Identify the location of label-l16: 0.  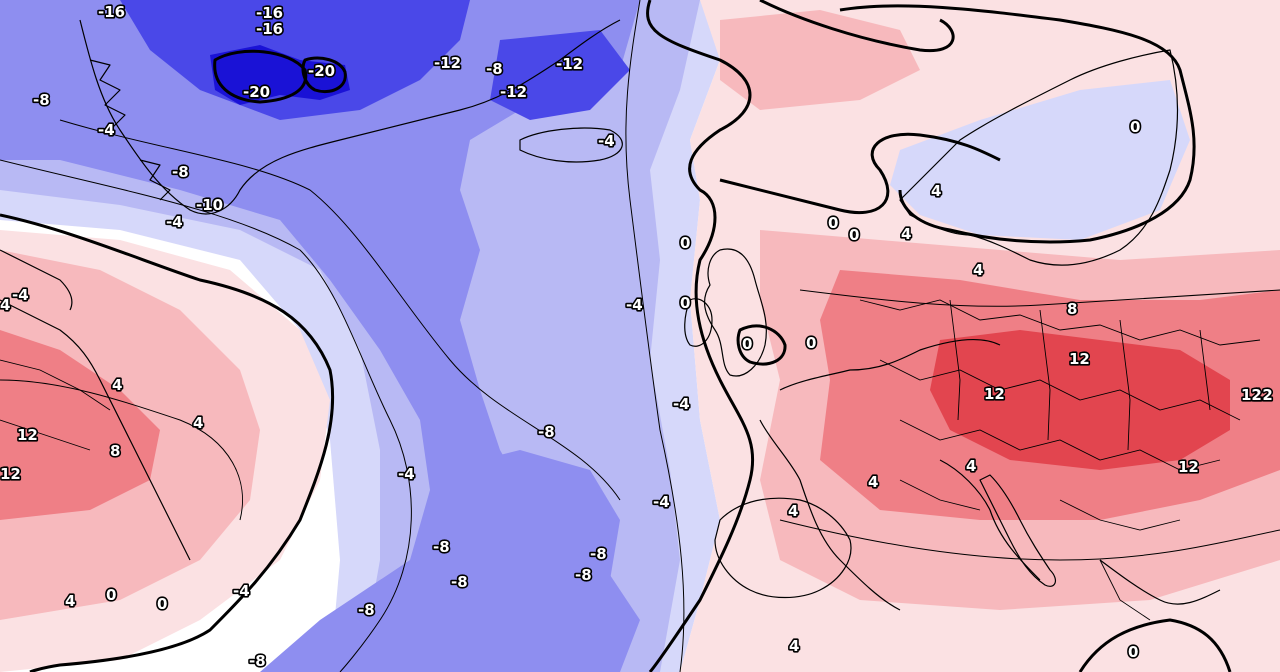
(685, 243).